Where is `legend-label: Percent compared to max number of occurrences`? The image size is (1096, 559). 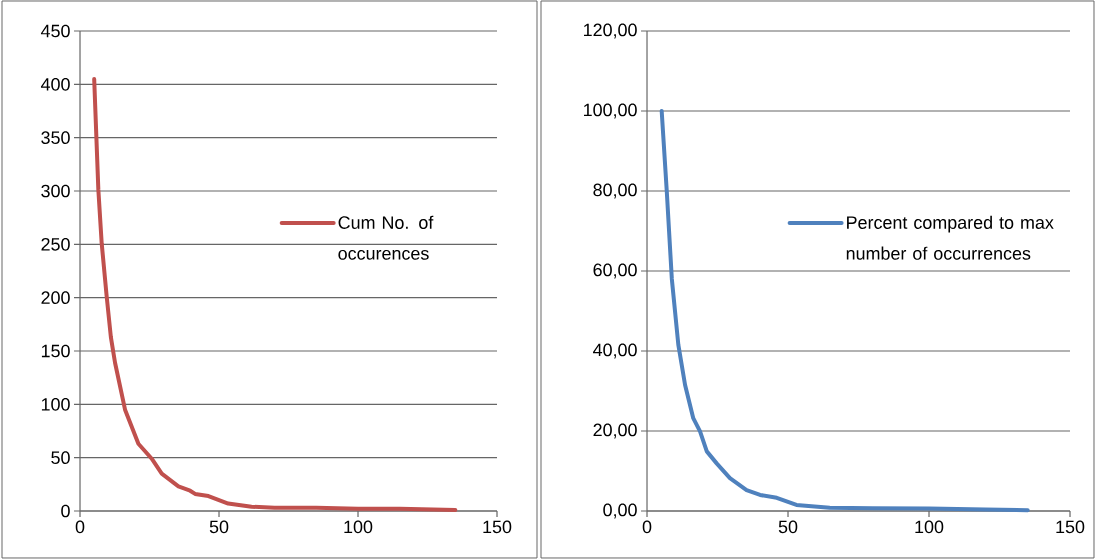
legend-label: Percent compared to max number of occurrences is located at coordinates (950, 237).